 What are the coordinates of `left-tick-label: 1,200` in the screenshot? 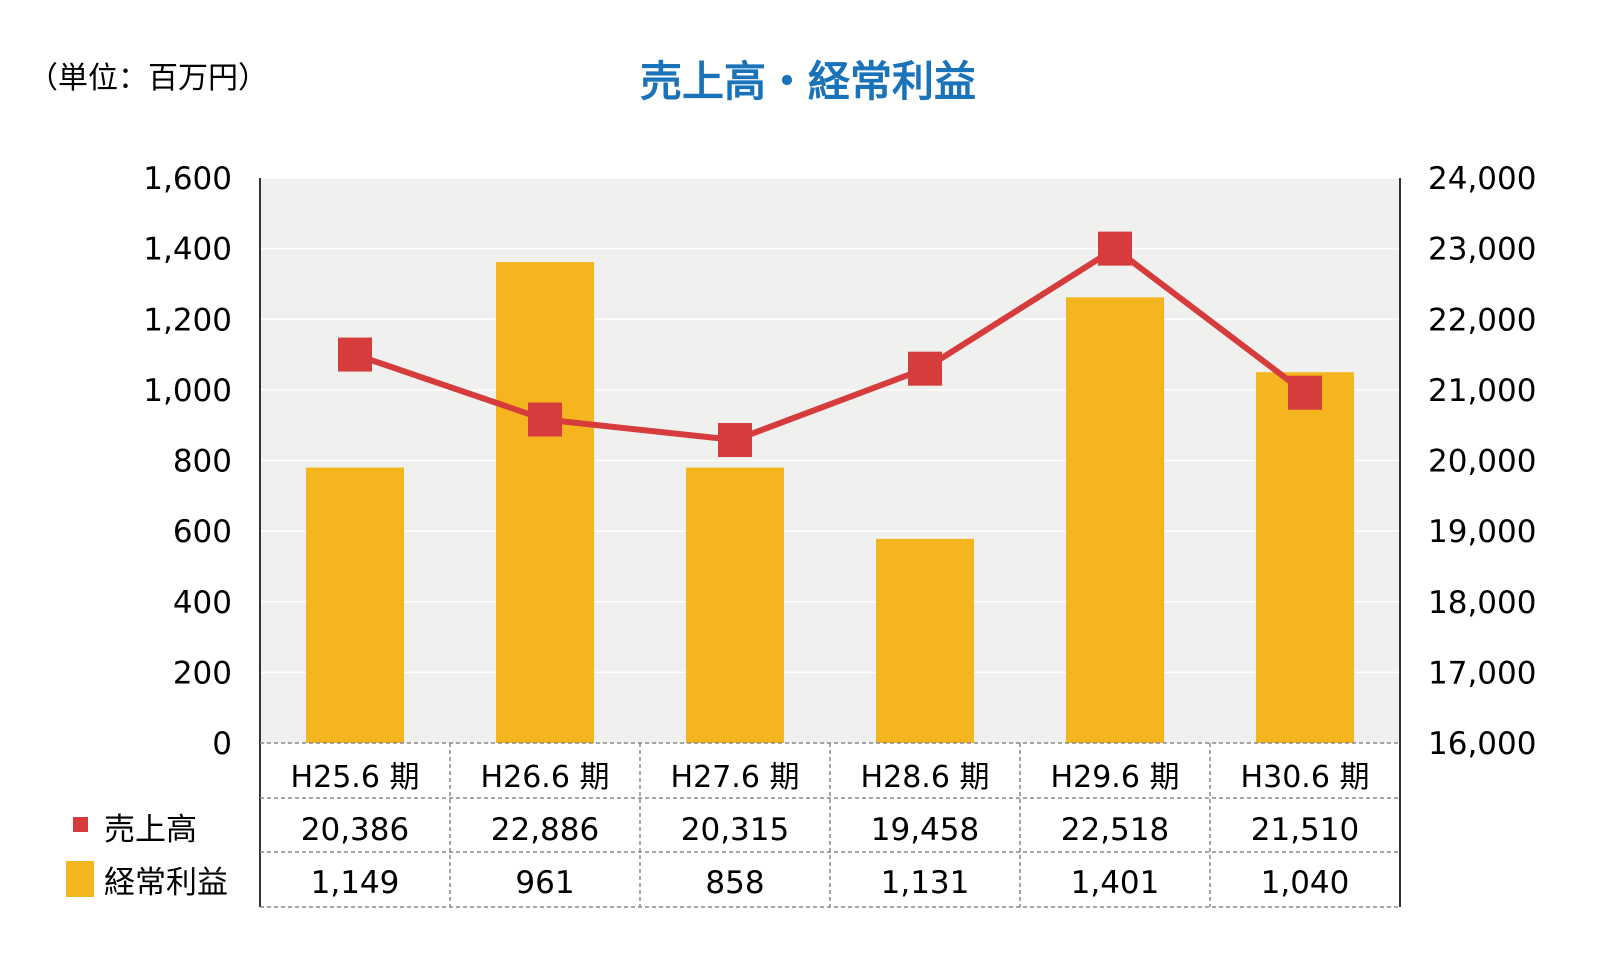 It's located at (187, 320).